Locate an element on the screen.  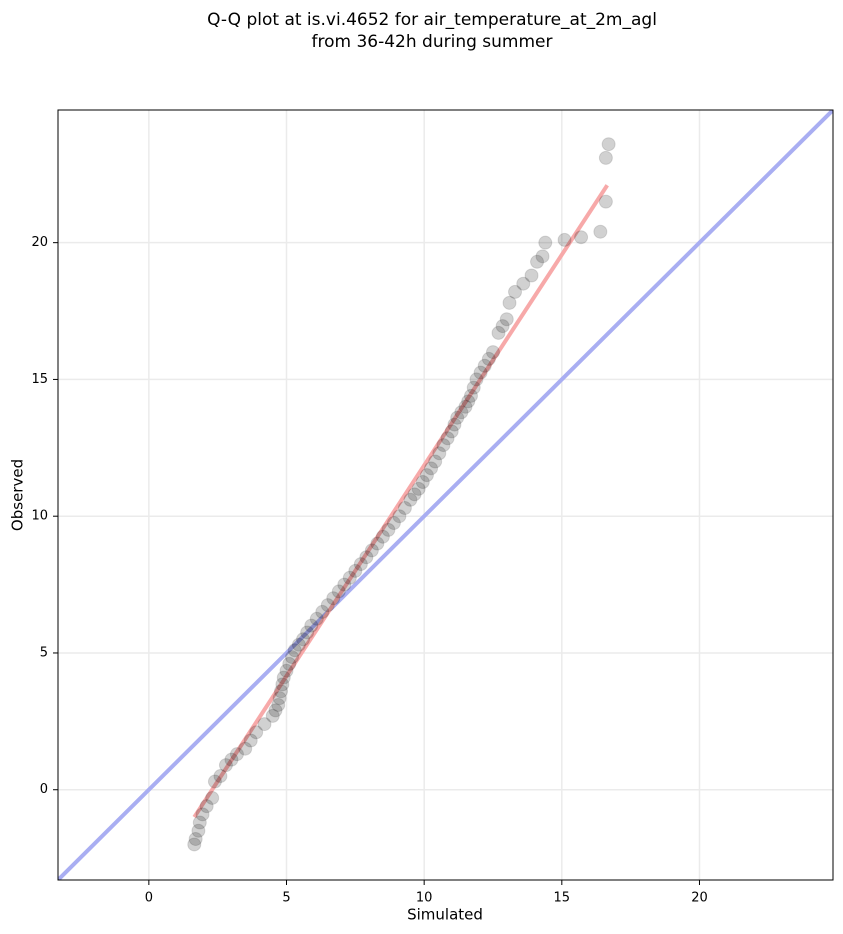
x-tick-label: 20 is located at coordinates (699, 898).